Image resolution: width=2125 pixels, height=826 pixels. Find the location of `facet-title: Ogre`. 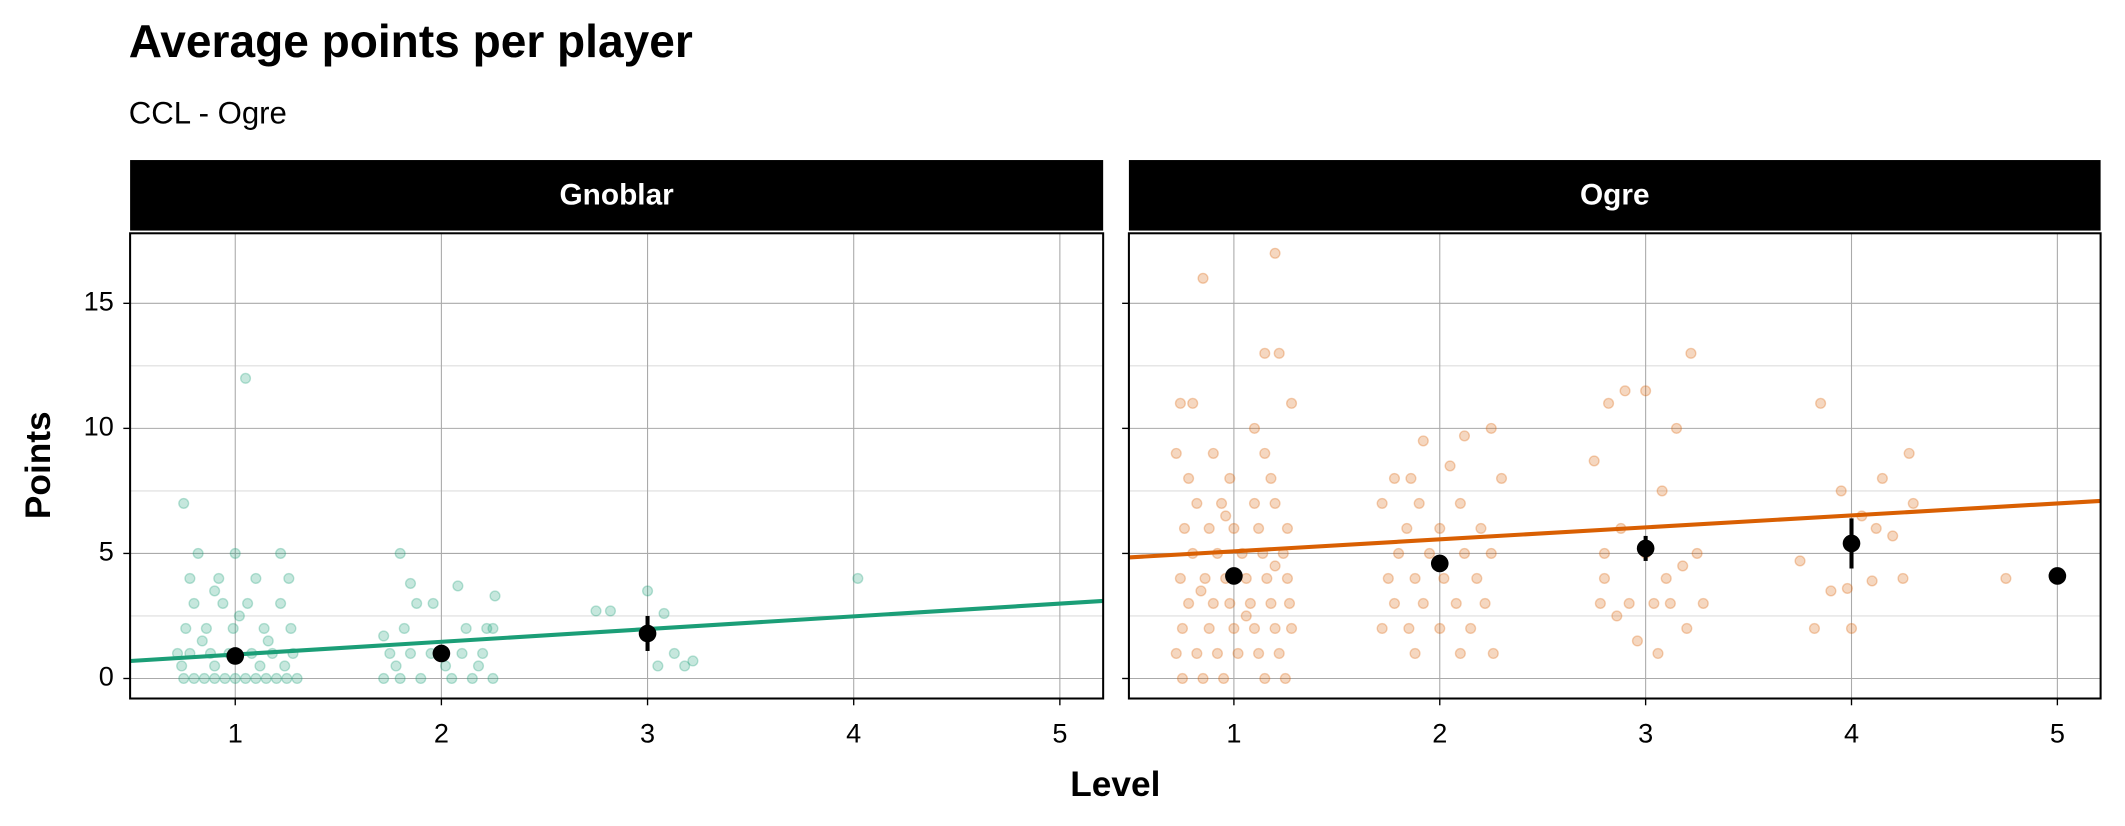

facet-title: Ogre is located at coordinates (1615, 195).